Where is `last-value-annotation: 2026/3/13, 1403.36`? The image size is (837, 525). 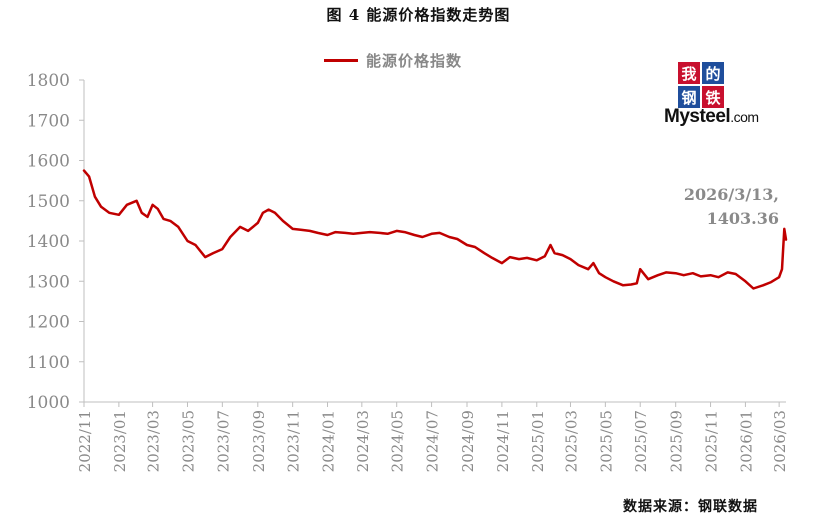 last-value-annotation: 2026/3/13, 1403.36 is located at coordinates (731, 207).